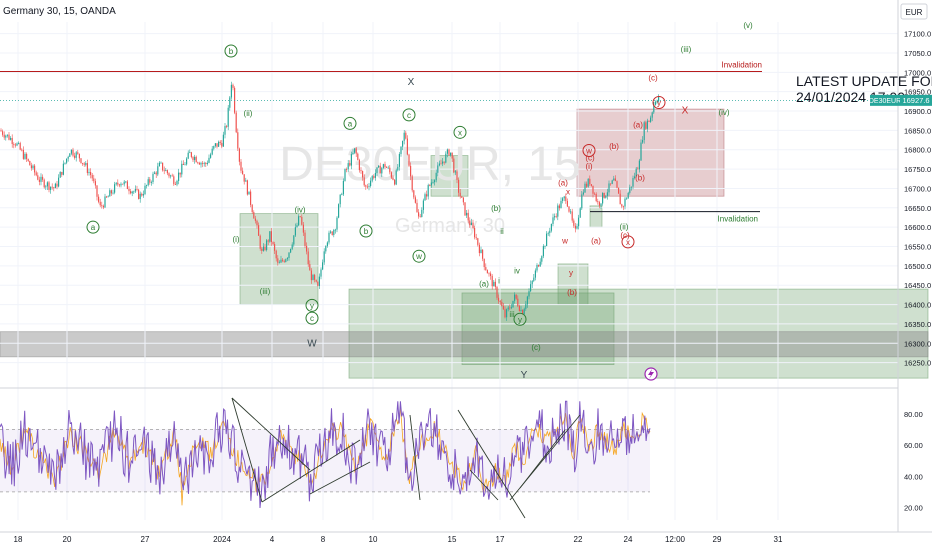 This screenshot has height=555, width=932. I want to click on invalidation-label-mid: Invalidation, so click(738, 219).